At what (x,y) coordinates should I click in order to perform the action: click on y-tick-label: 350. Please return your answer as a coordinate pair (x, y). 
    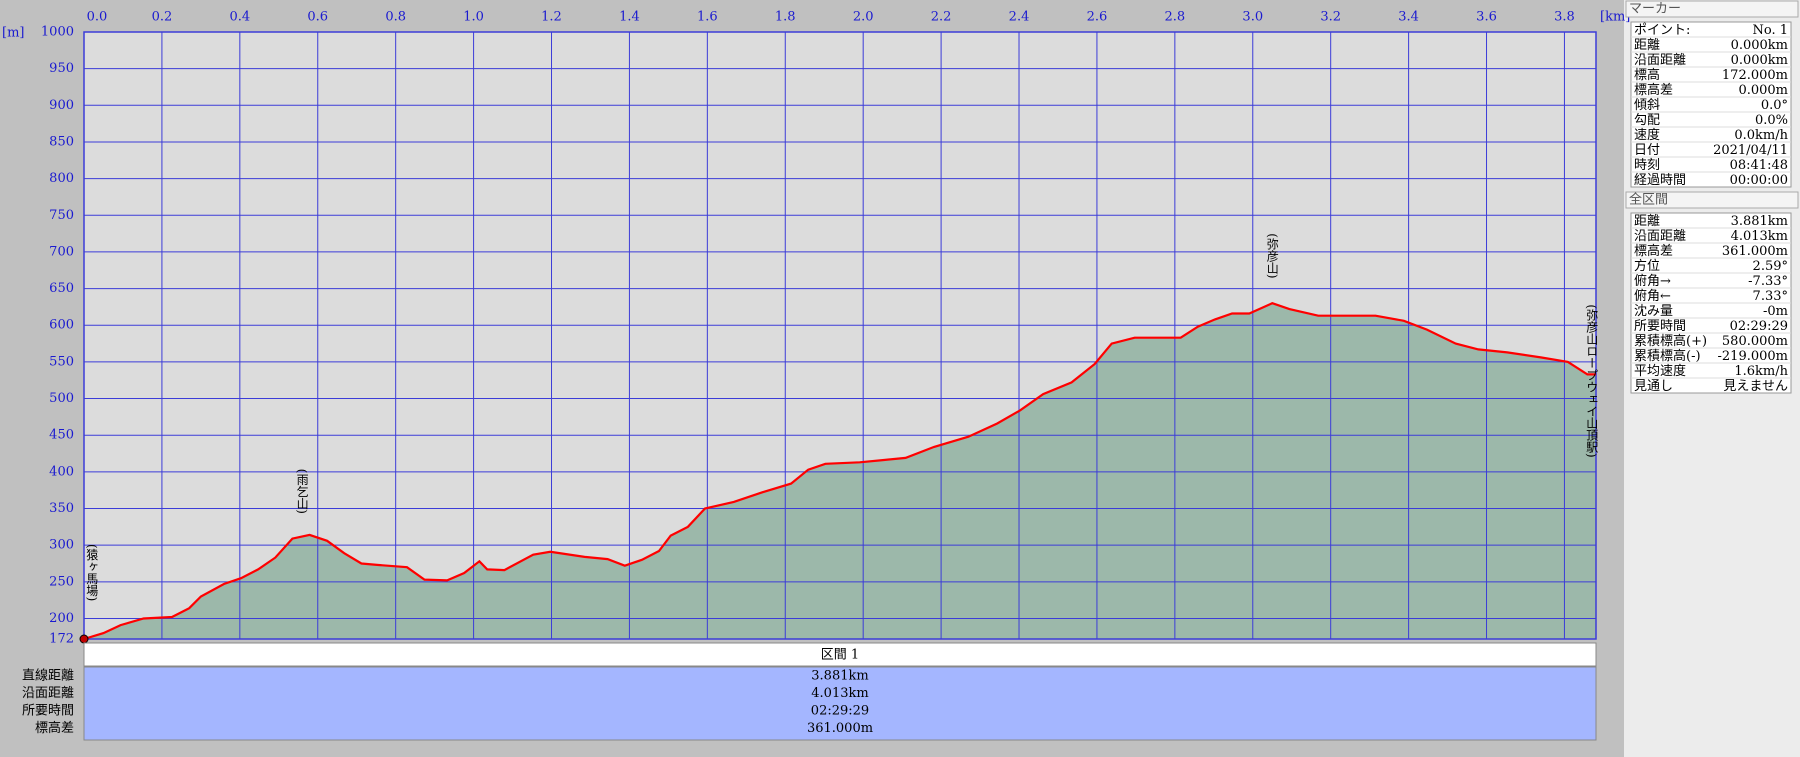
    Looking at the image, I should click on (61, 508).